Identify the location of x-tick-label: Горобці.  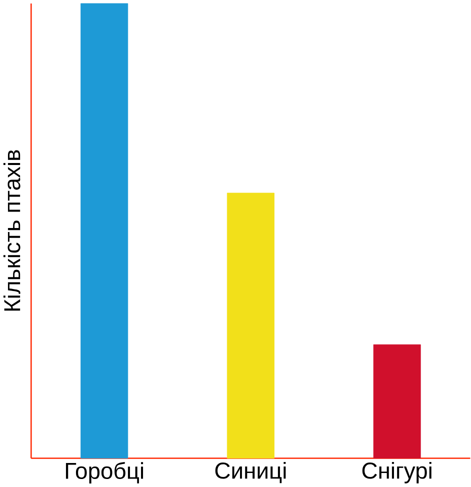
(105, 473).